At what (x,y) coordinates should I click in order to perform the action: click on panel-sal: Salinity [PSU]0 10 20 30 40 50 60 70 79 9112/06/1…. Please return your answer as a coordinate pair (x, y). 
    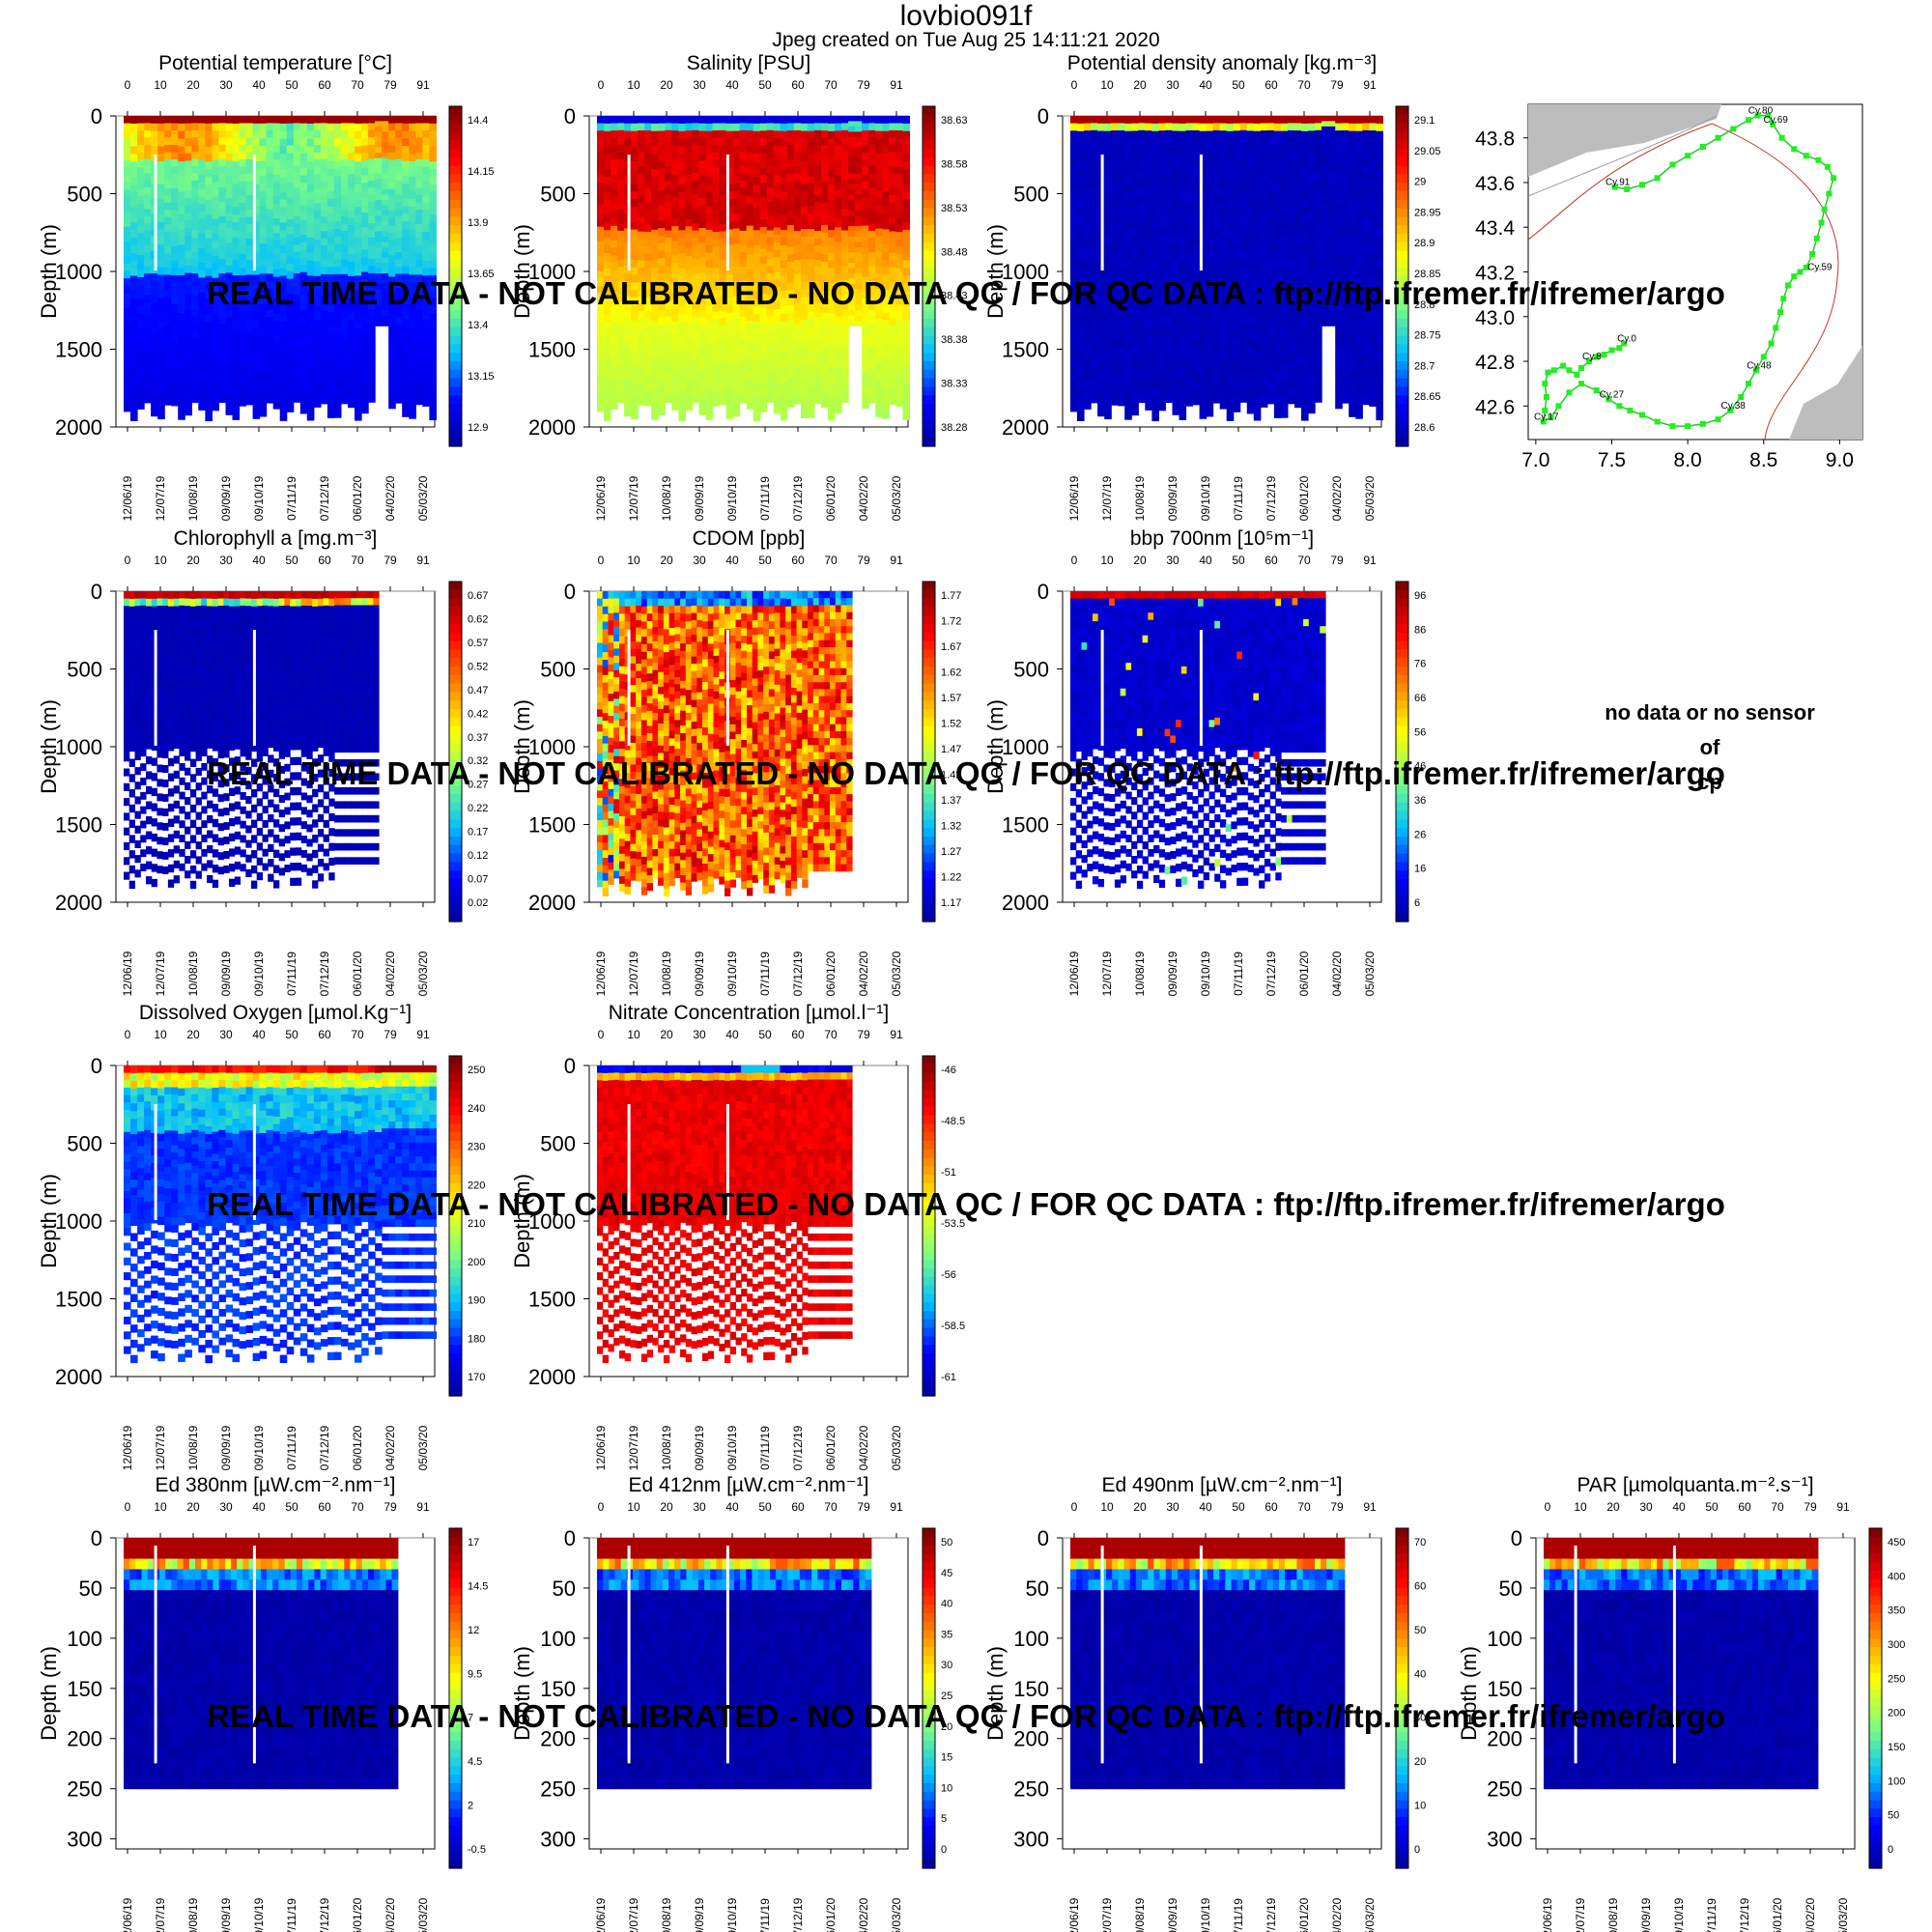
    Looking at the image, I should click on (739, 286).